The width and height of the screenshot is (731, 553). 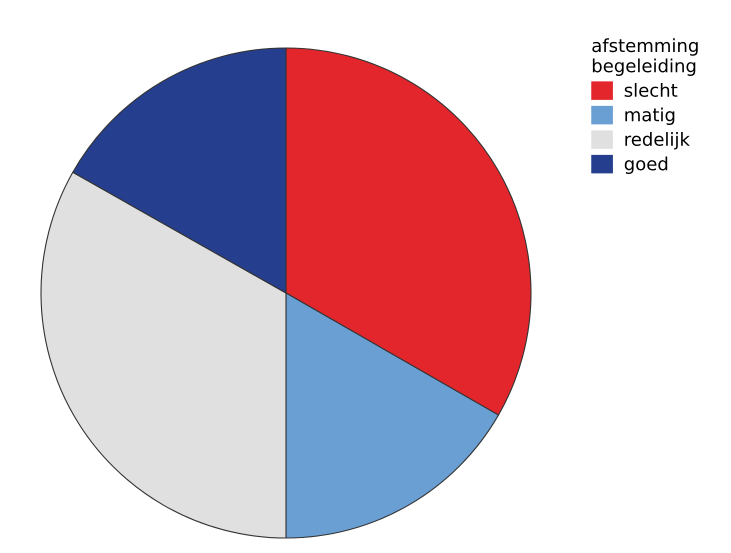 What do you see at coordinates (649, 116) in the screenshot?
I see `legend-label: matig` at bounding box center [649, 116].